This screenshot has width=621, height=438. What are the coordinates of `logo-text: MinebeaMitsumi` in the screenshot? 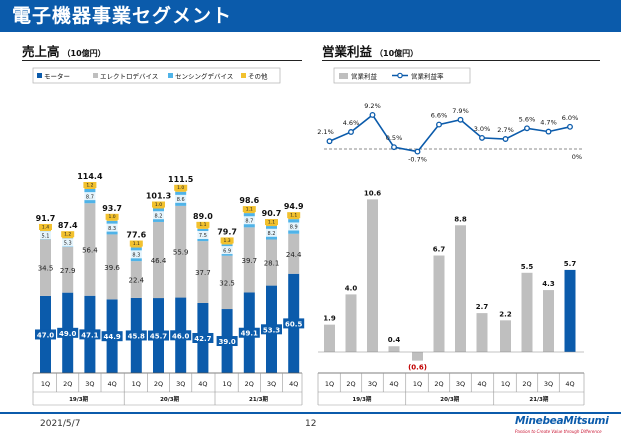 It's located at (562, 421).